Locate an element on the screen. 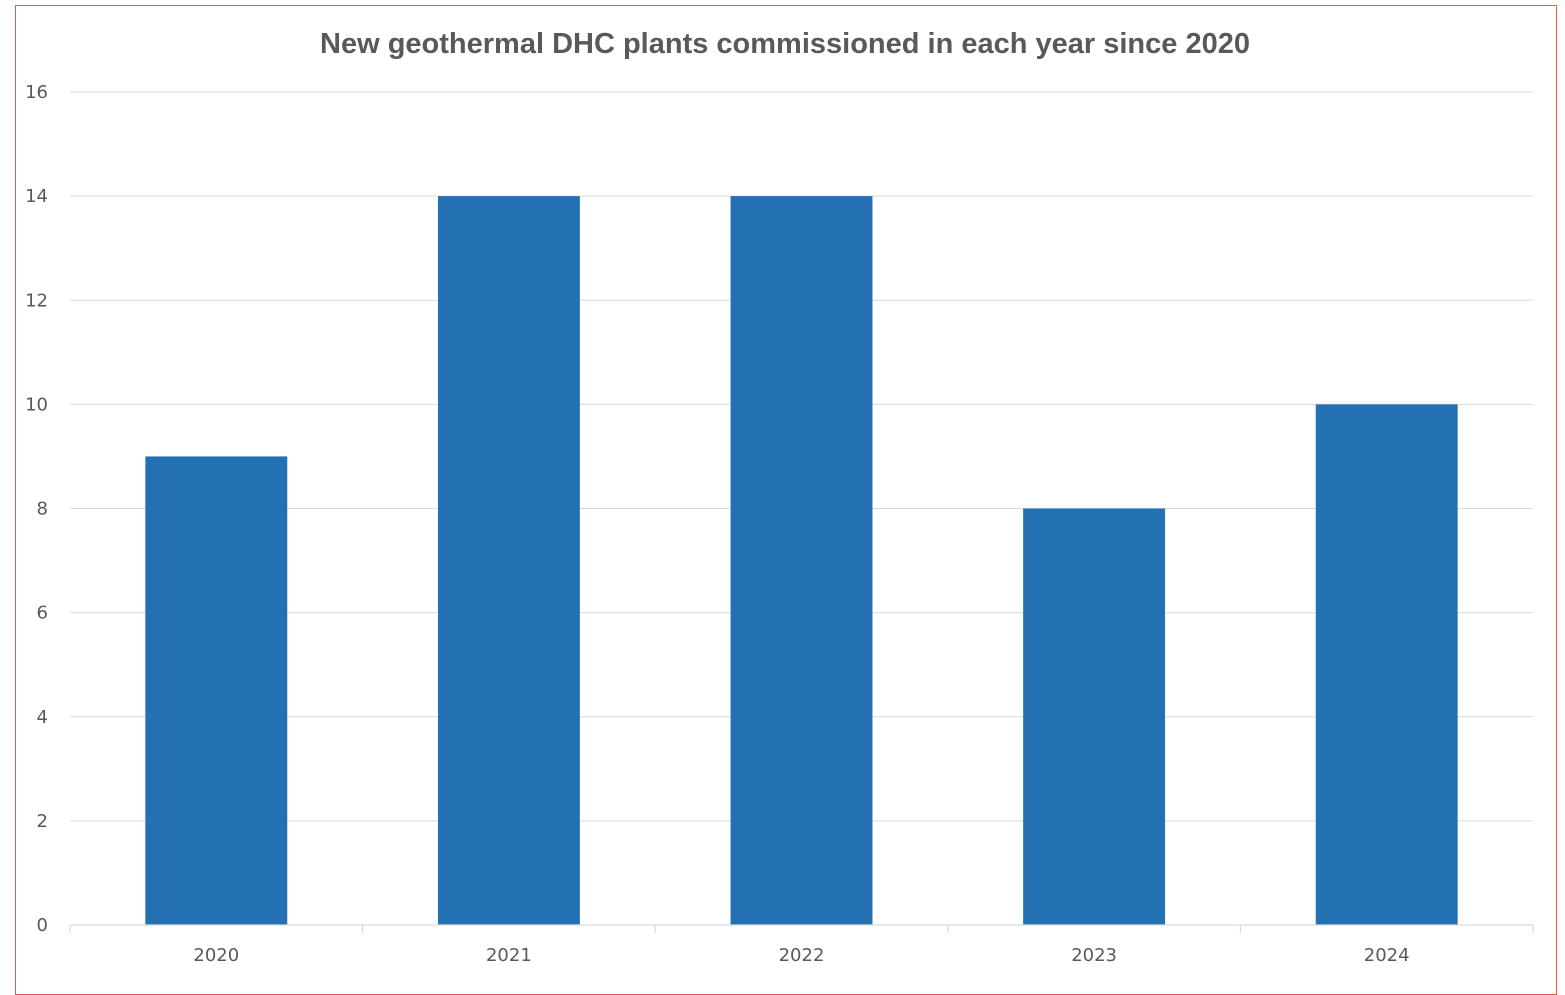 The width and height of the screenshot is (1565, 995). bar-2022 is located at coordinates (801, 560).